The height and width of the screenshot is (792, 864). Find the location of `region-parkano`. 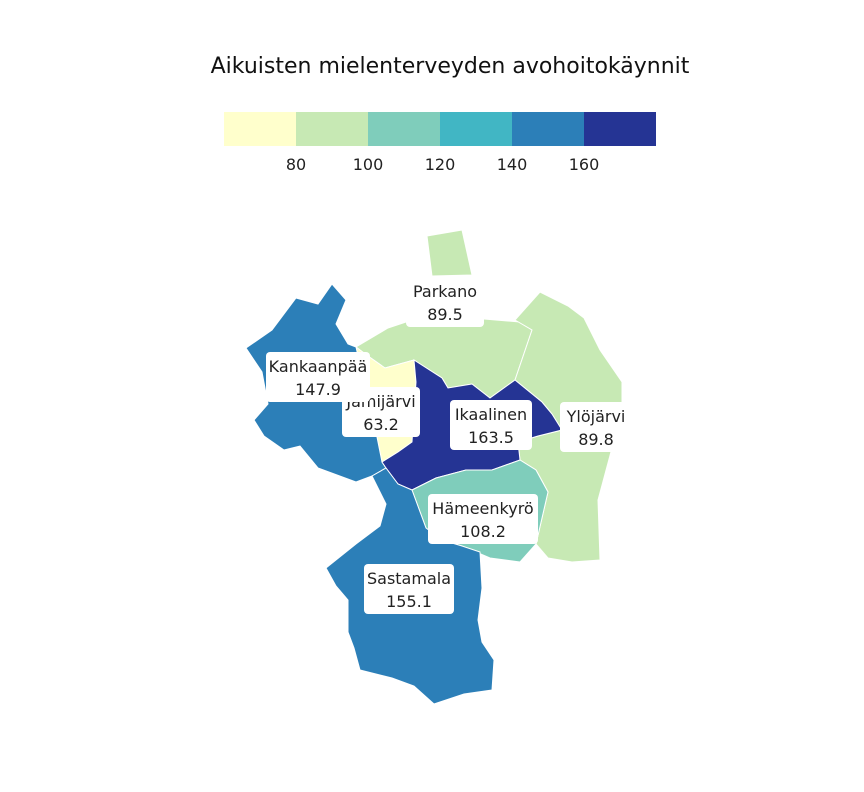

region-parkano is located at coordinates (444, 314).